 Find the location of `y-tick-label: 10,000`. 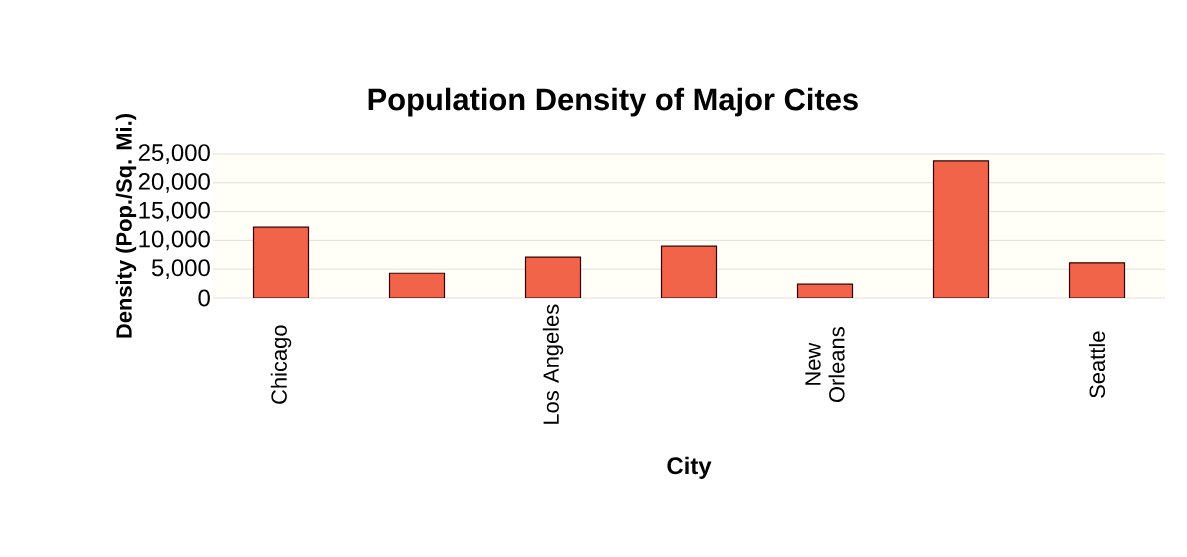

y-tick-label: 10,000 is located at coordinates (174, 240).